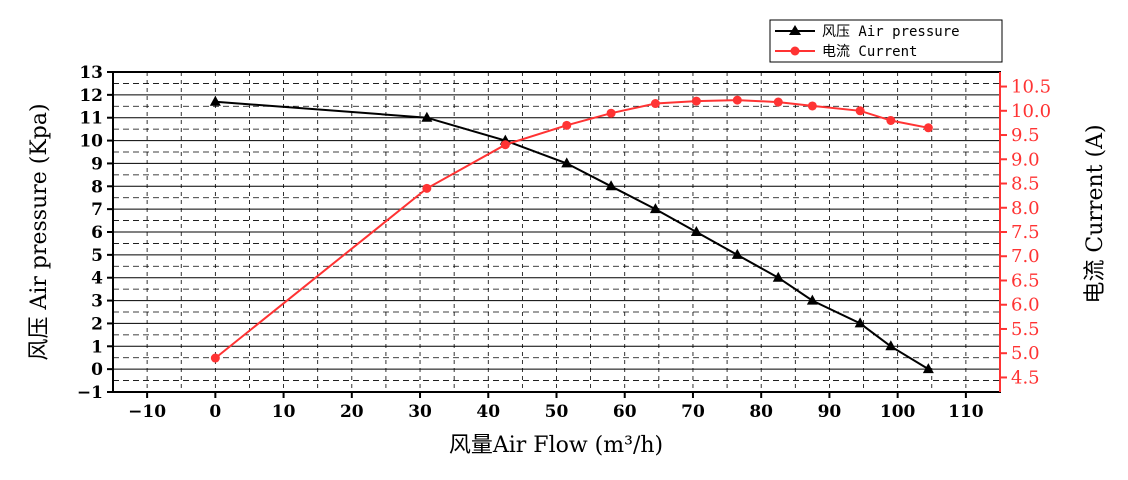 Image resolution: width=1128 pixels, height=480 pixels. Describe the element at coordinates (97, 347) in the screenshot. I see `y-left-tick-label: 1` at that location.